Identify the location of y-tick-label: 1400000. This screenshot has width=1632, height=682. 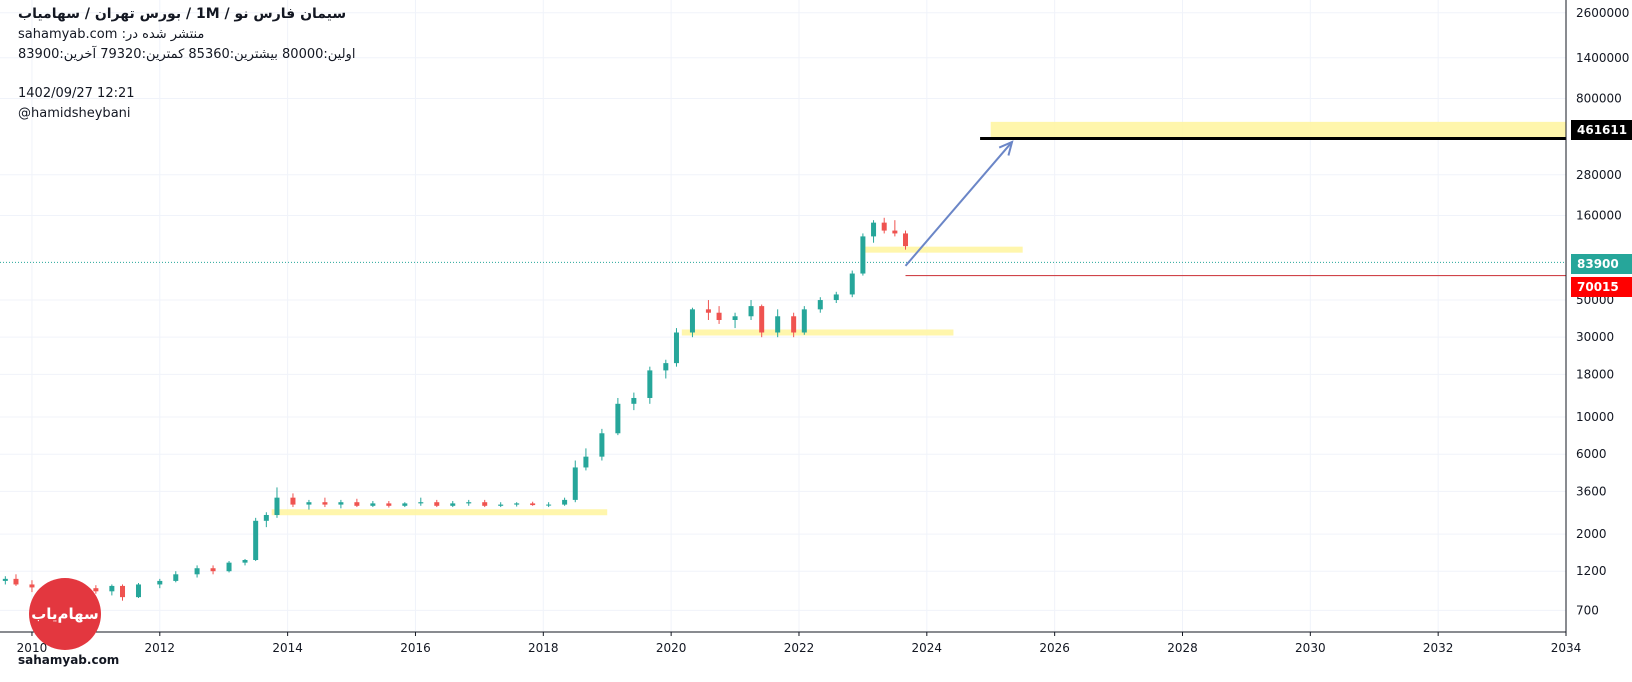
(1602, 58).